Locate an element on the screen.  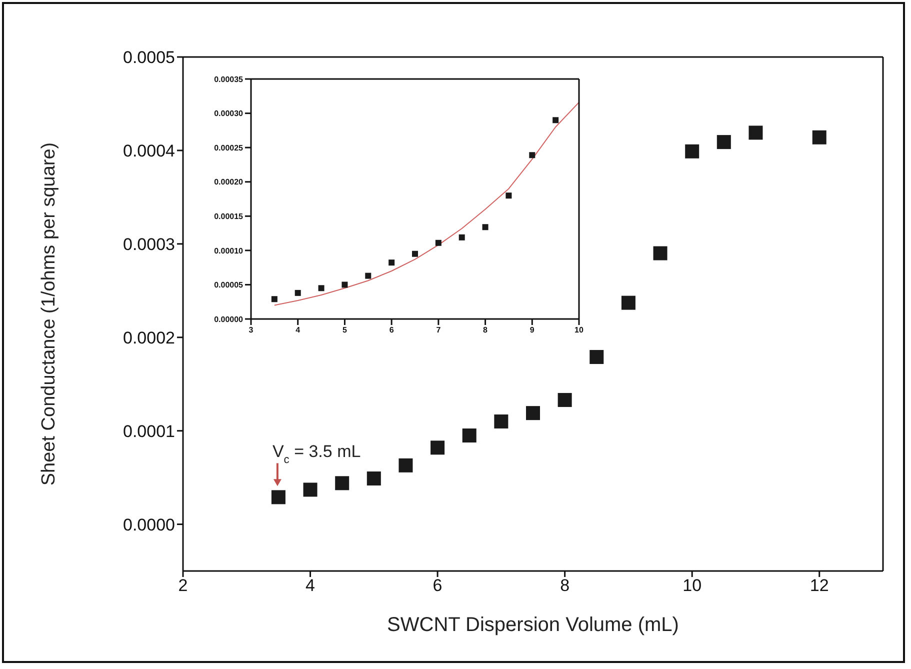
x-tick-label: 12 is located at coordinates (819, 586).